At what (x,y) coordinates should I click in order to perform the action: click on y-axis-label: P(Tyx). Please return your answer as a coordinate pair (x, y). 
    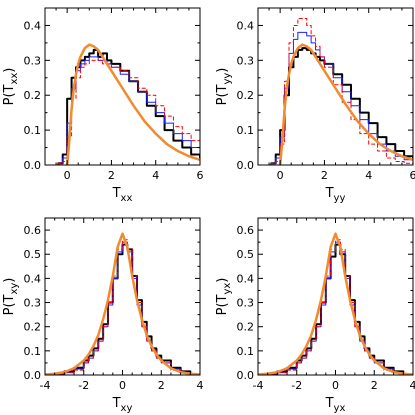
    Looking at the image, I should click on (224, 297).